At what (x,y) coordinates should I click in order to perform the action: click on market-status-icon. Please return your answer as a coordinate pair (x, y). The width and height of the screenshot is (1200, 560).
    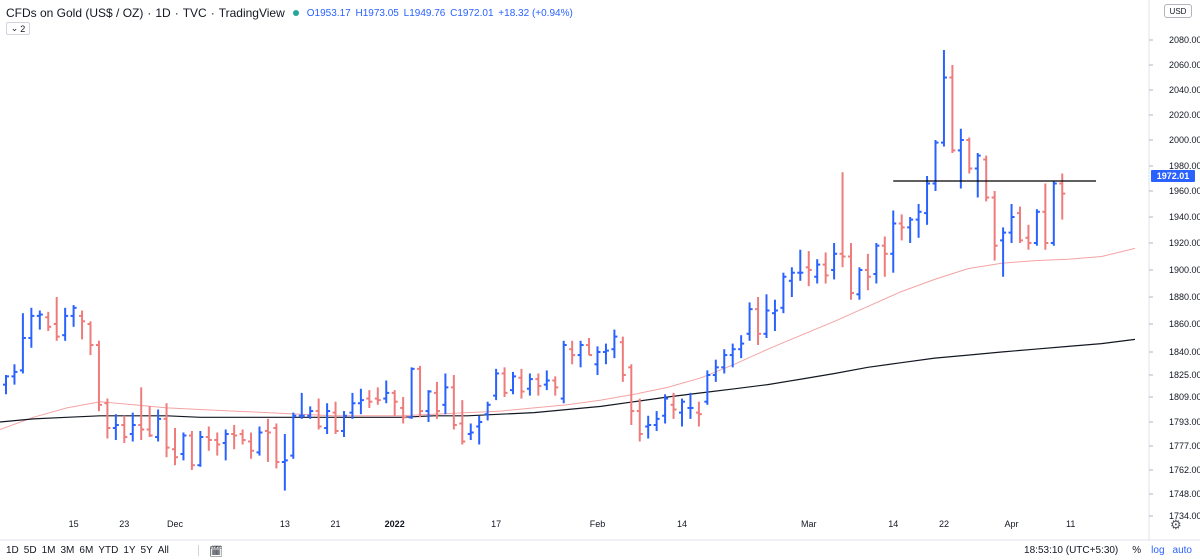
    Looking at the image, I should click on (295, 13).